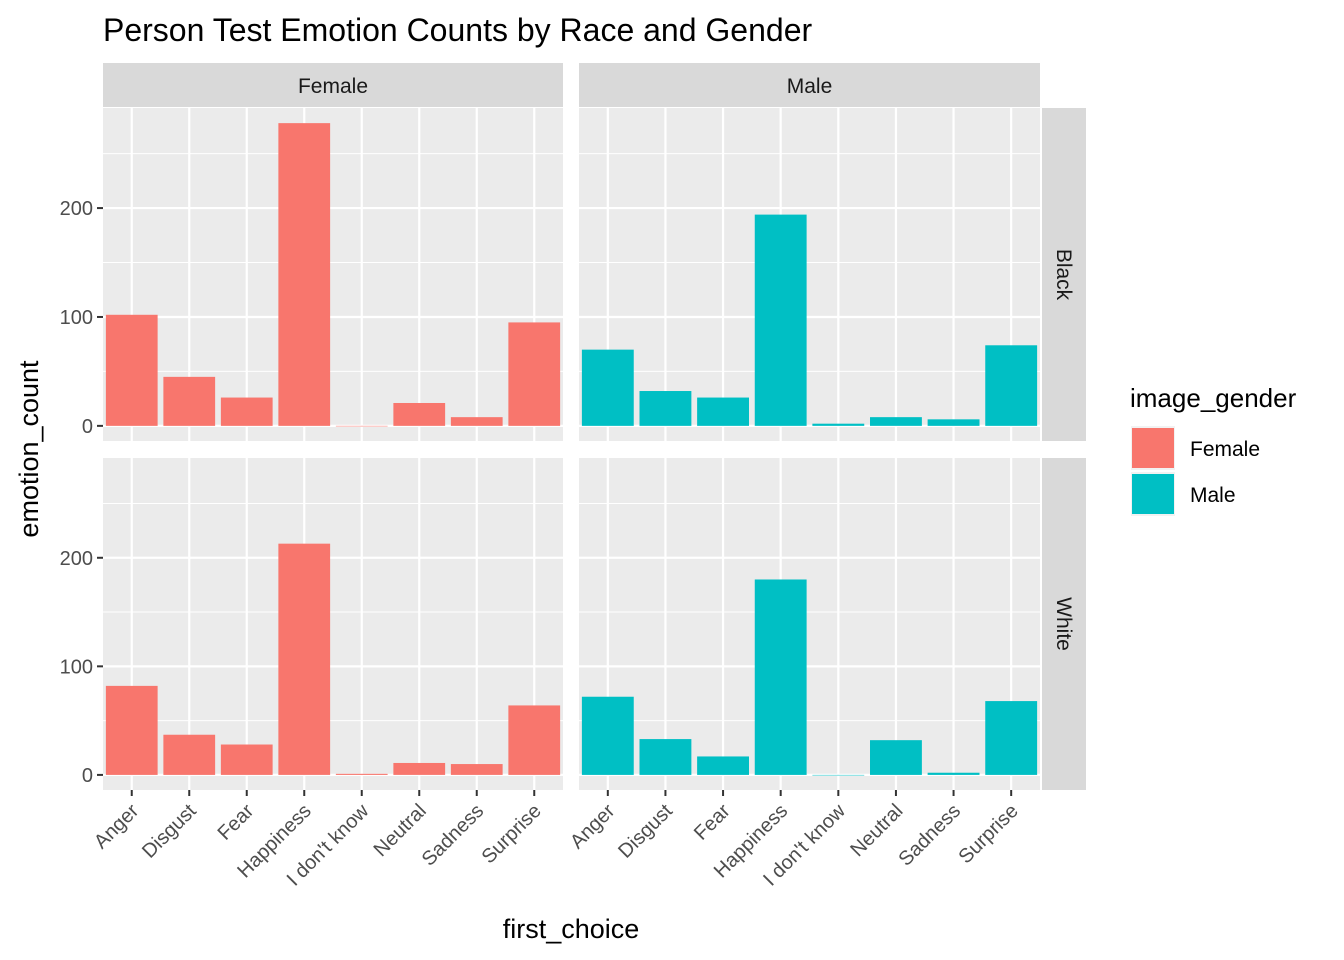  I want to click on facet-strip-label: Black, so click(1063, 275).